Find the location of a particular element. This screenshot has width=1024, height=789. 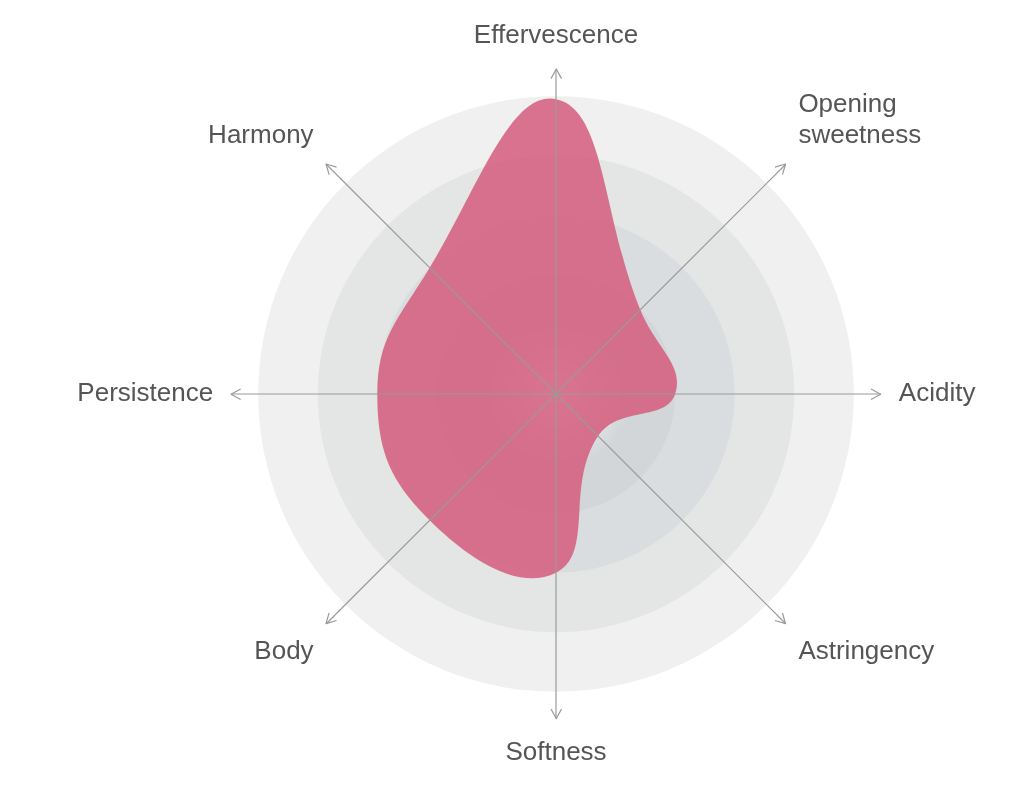

spoke-label: Effervescence is located at coordinates (556, 33).